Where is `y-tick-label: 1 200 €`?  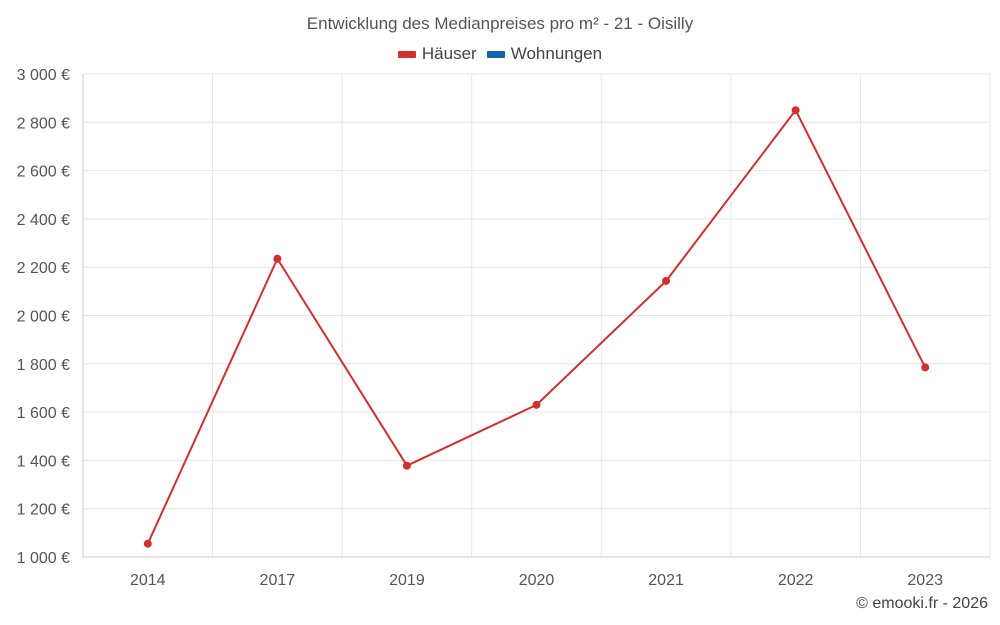
y-tick-label: 1 200 € is located at coordinates (43, 510).